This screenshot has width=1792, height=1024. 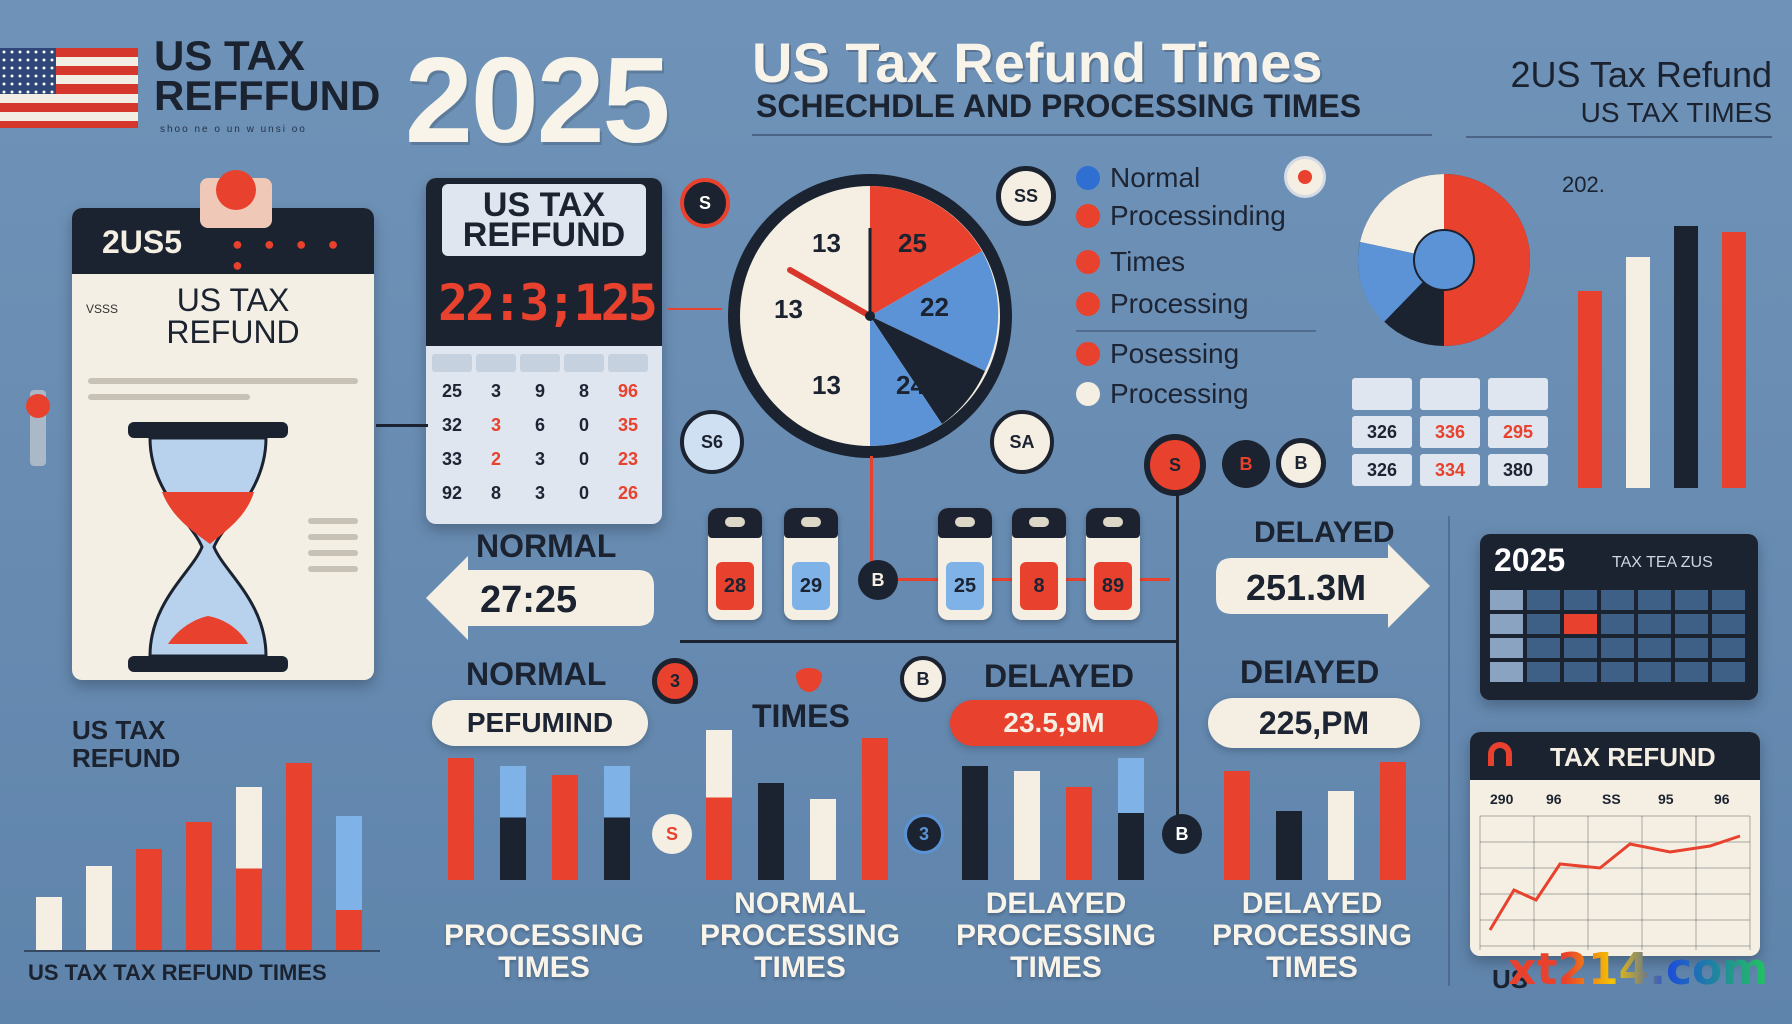 What do you see at coordinates (452, 425) in the screenshot?
I see `calendar-cell: 32` at bounding box center [452, 425].